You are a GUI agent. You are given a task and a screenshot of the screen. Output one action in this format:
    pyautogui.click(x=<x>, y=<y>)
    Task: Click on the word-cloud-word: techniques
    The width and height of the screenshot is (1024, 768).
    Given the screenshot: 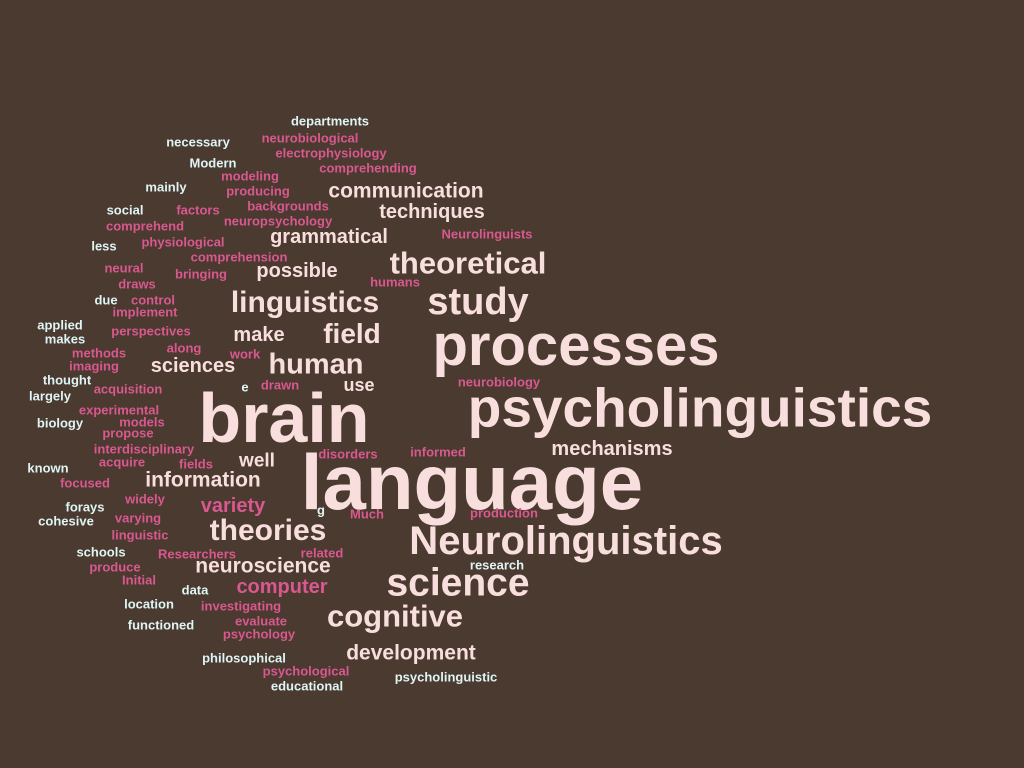 What is the action you would take?
    pyautogui.click(x=432, y=212)
    